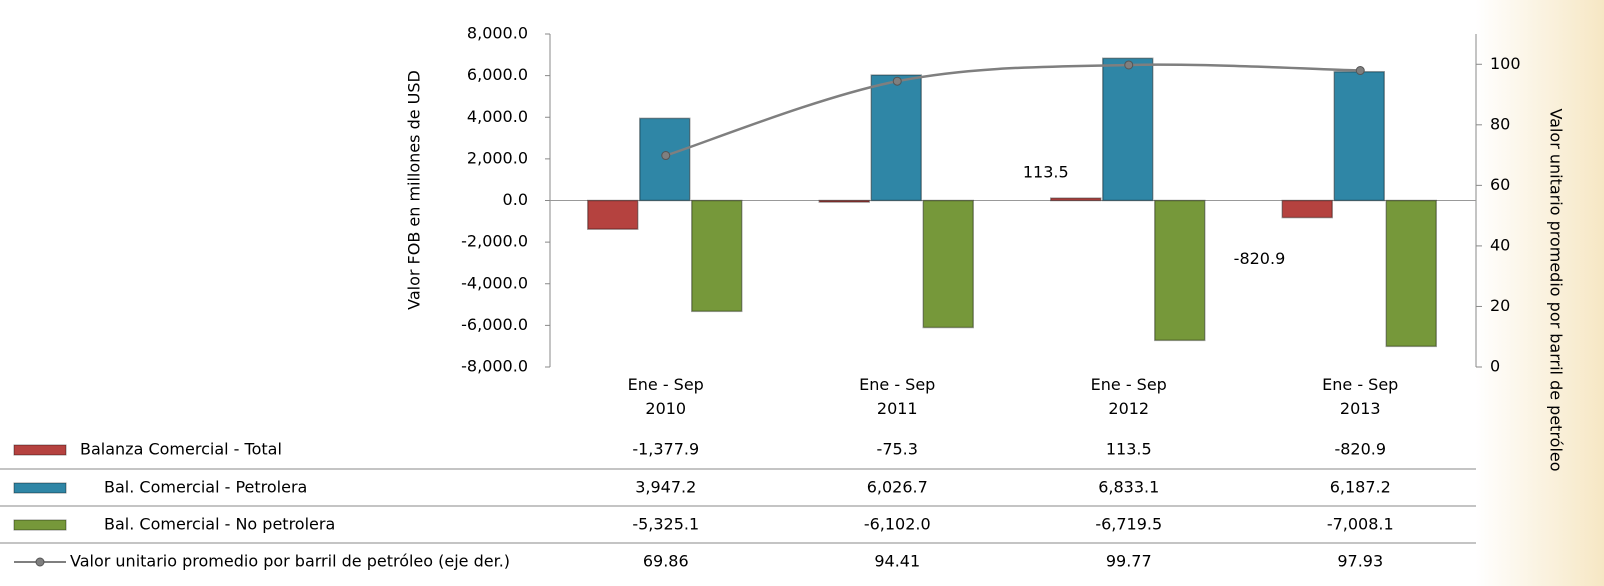  Describe the element at coordinates (494, 324) in the screenshot. I see `y-tick-label: -6,000.0` at that location.